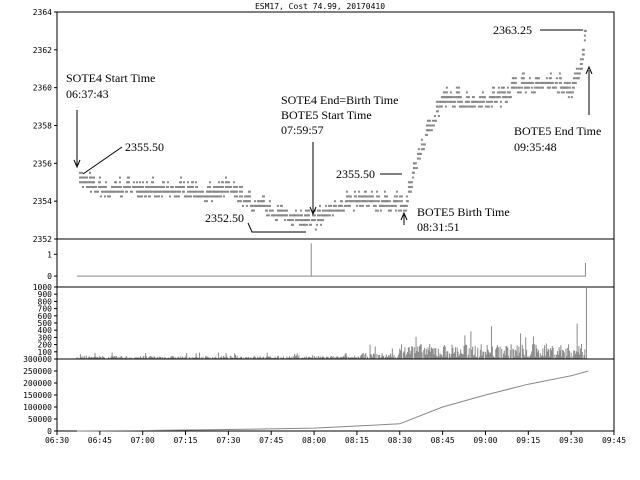 The width and height of the screenshot is (640, 480). What do you see at coordinates (45, 352) in the screenshot?
I see `y-tick-label: 100` at bounding box center [45, 352].